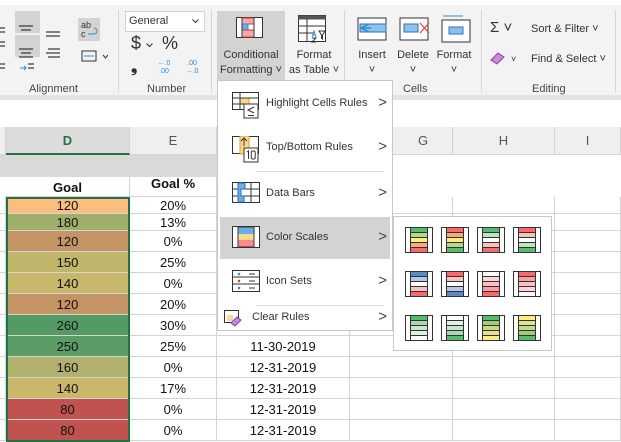 The height and width of the screenshot is (442, 621). What do you see at coordinates (501, 27) in the screenshot?
I see `autosum-button: Σ ˅` at bounding box center [501, 27].